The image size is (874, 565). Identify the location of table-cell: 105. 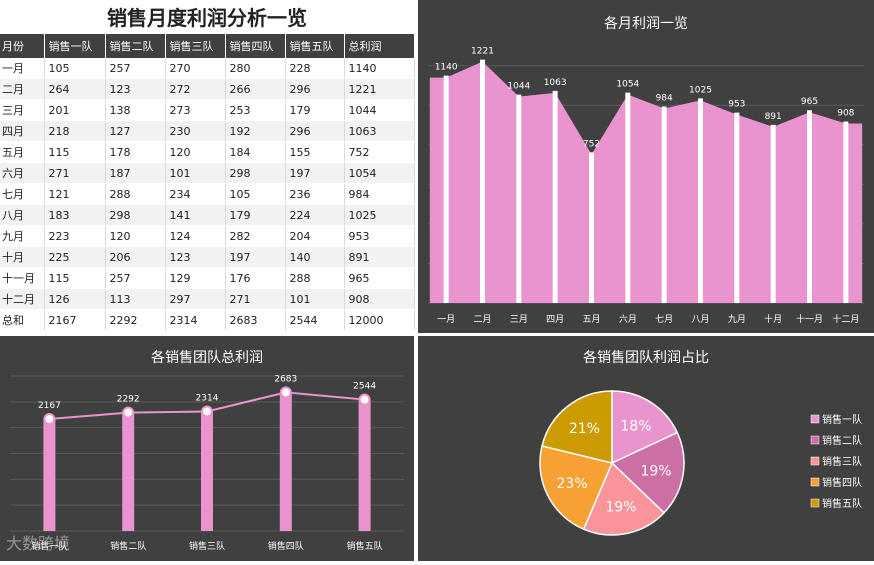
(255, 194).